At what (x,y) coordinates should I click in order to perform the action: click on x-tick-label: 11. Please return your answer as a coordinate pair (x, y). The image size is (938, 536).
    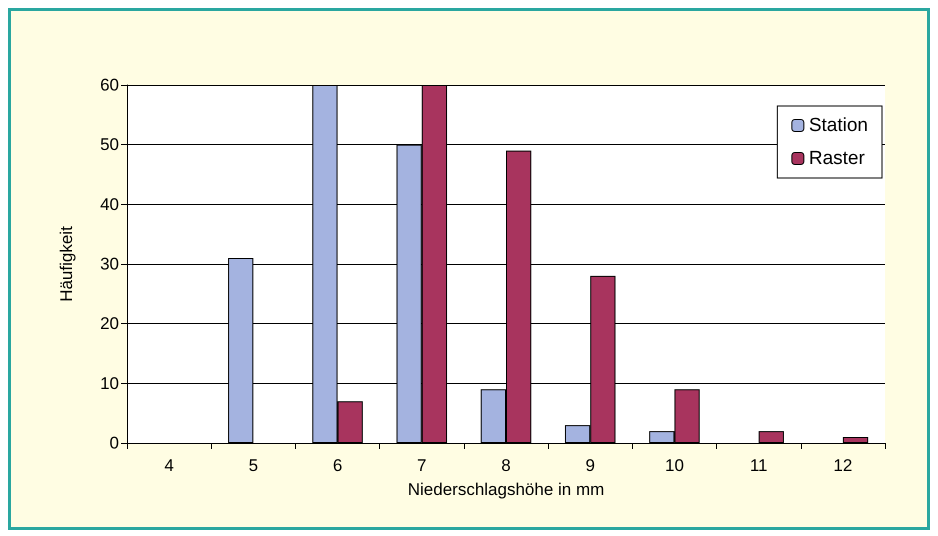
    Looking at the image, I should click on (759, 465).